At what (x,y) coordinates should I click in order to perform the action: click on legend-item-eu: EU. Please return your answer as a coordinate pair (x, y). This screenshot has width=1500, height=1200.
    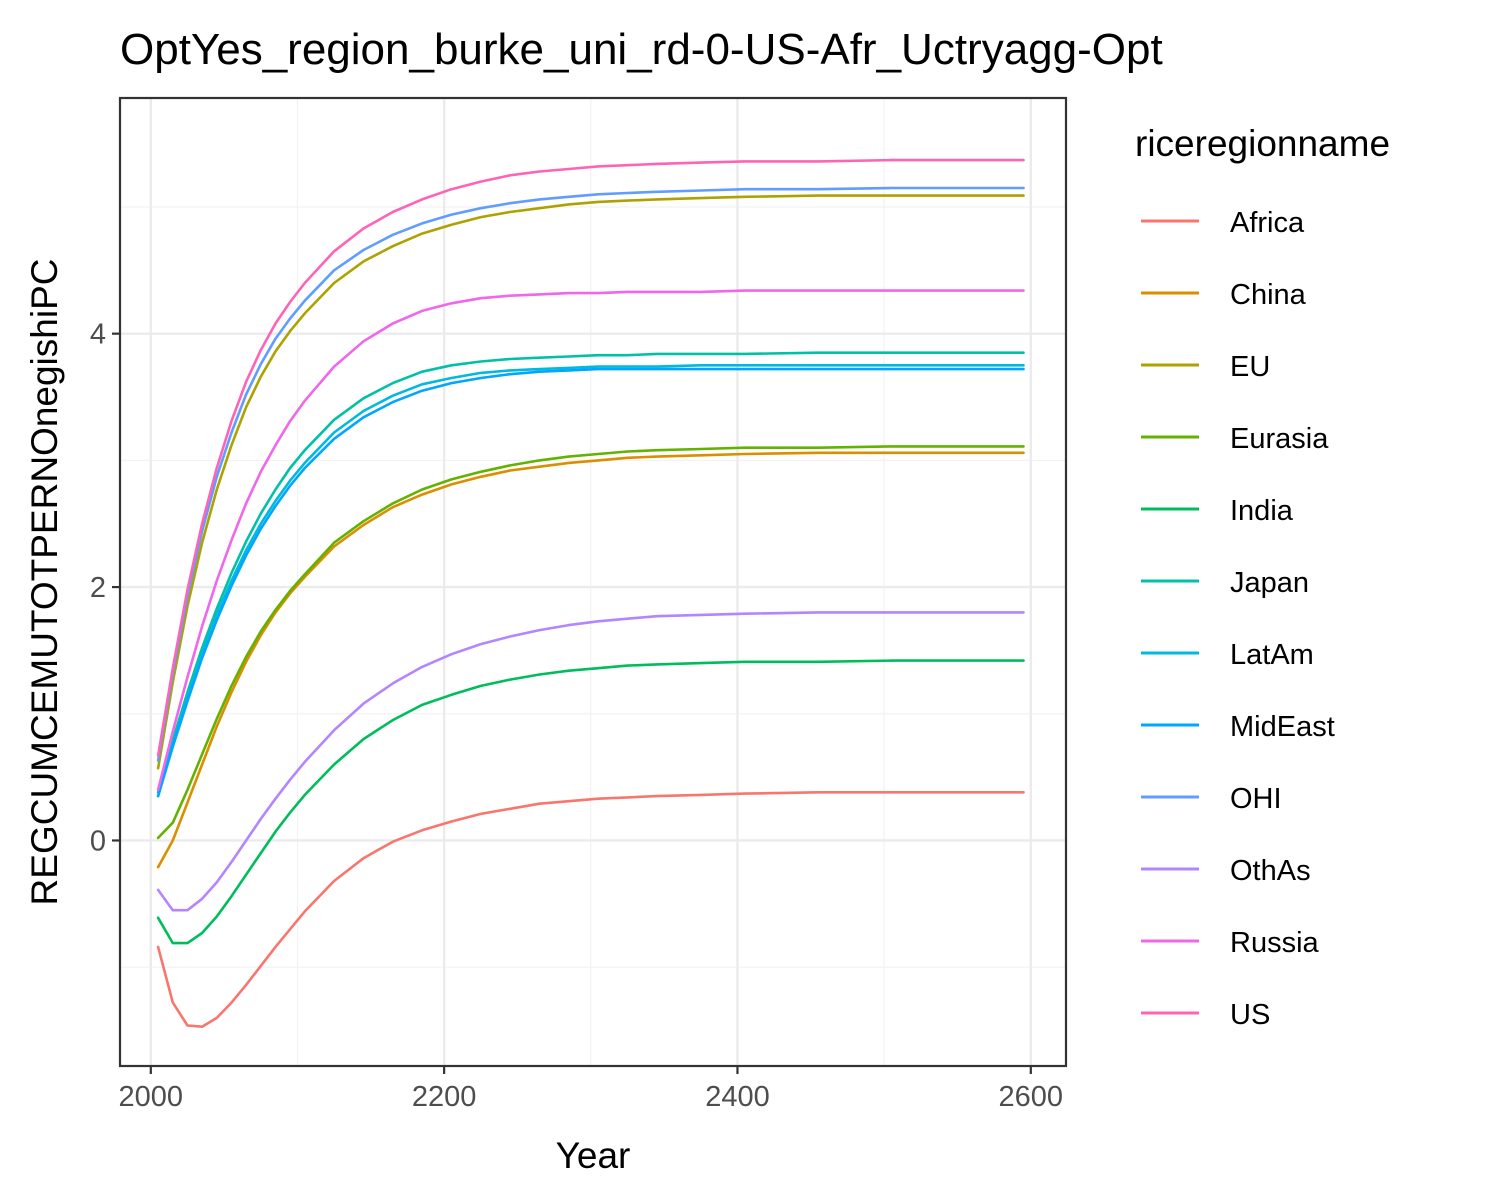
    Looking at the image, I should click on (1205, 367).